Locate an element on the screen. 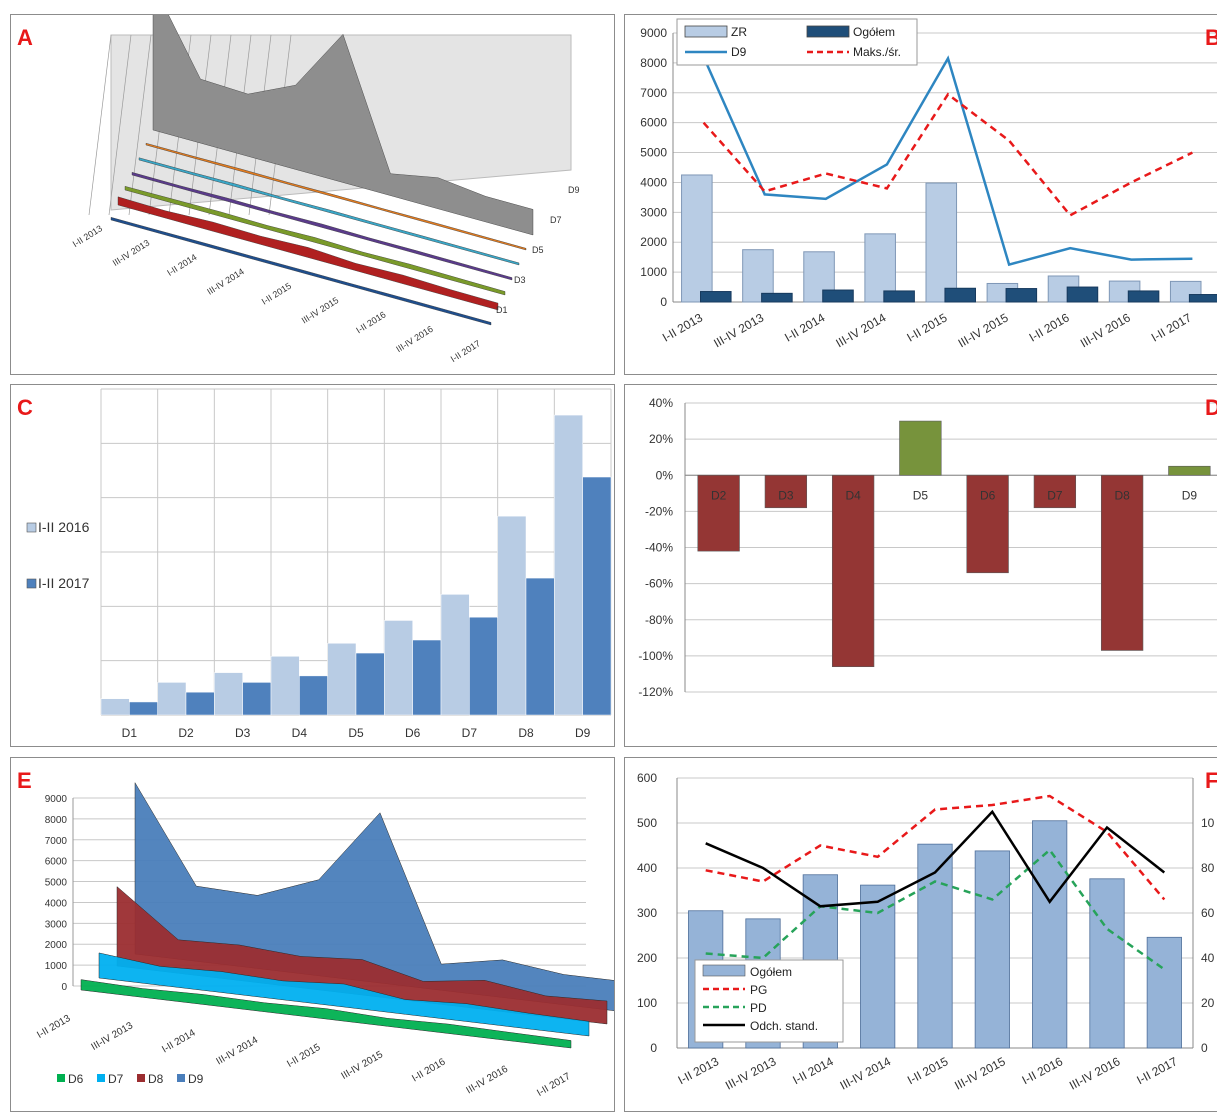  y2-tick-label: 40 is located at coordinates (1208, 958).